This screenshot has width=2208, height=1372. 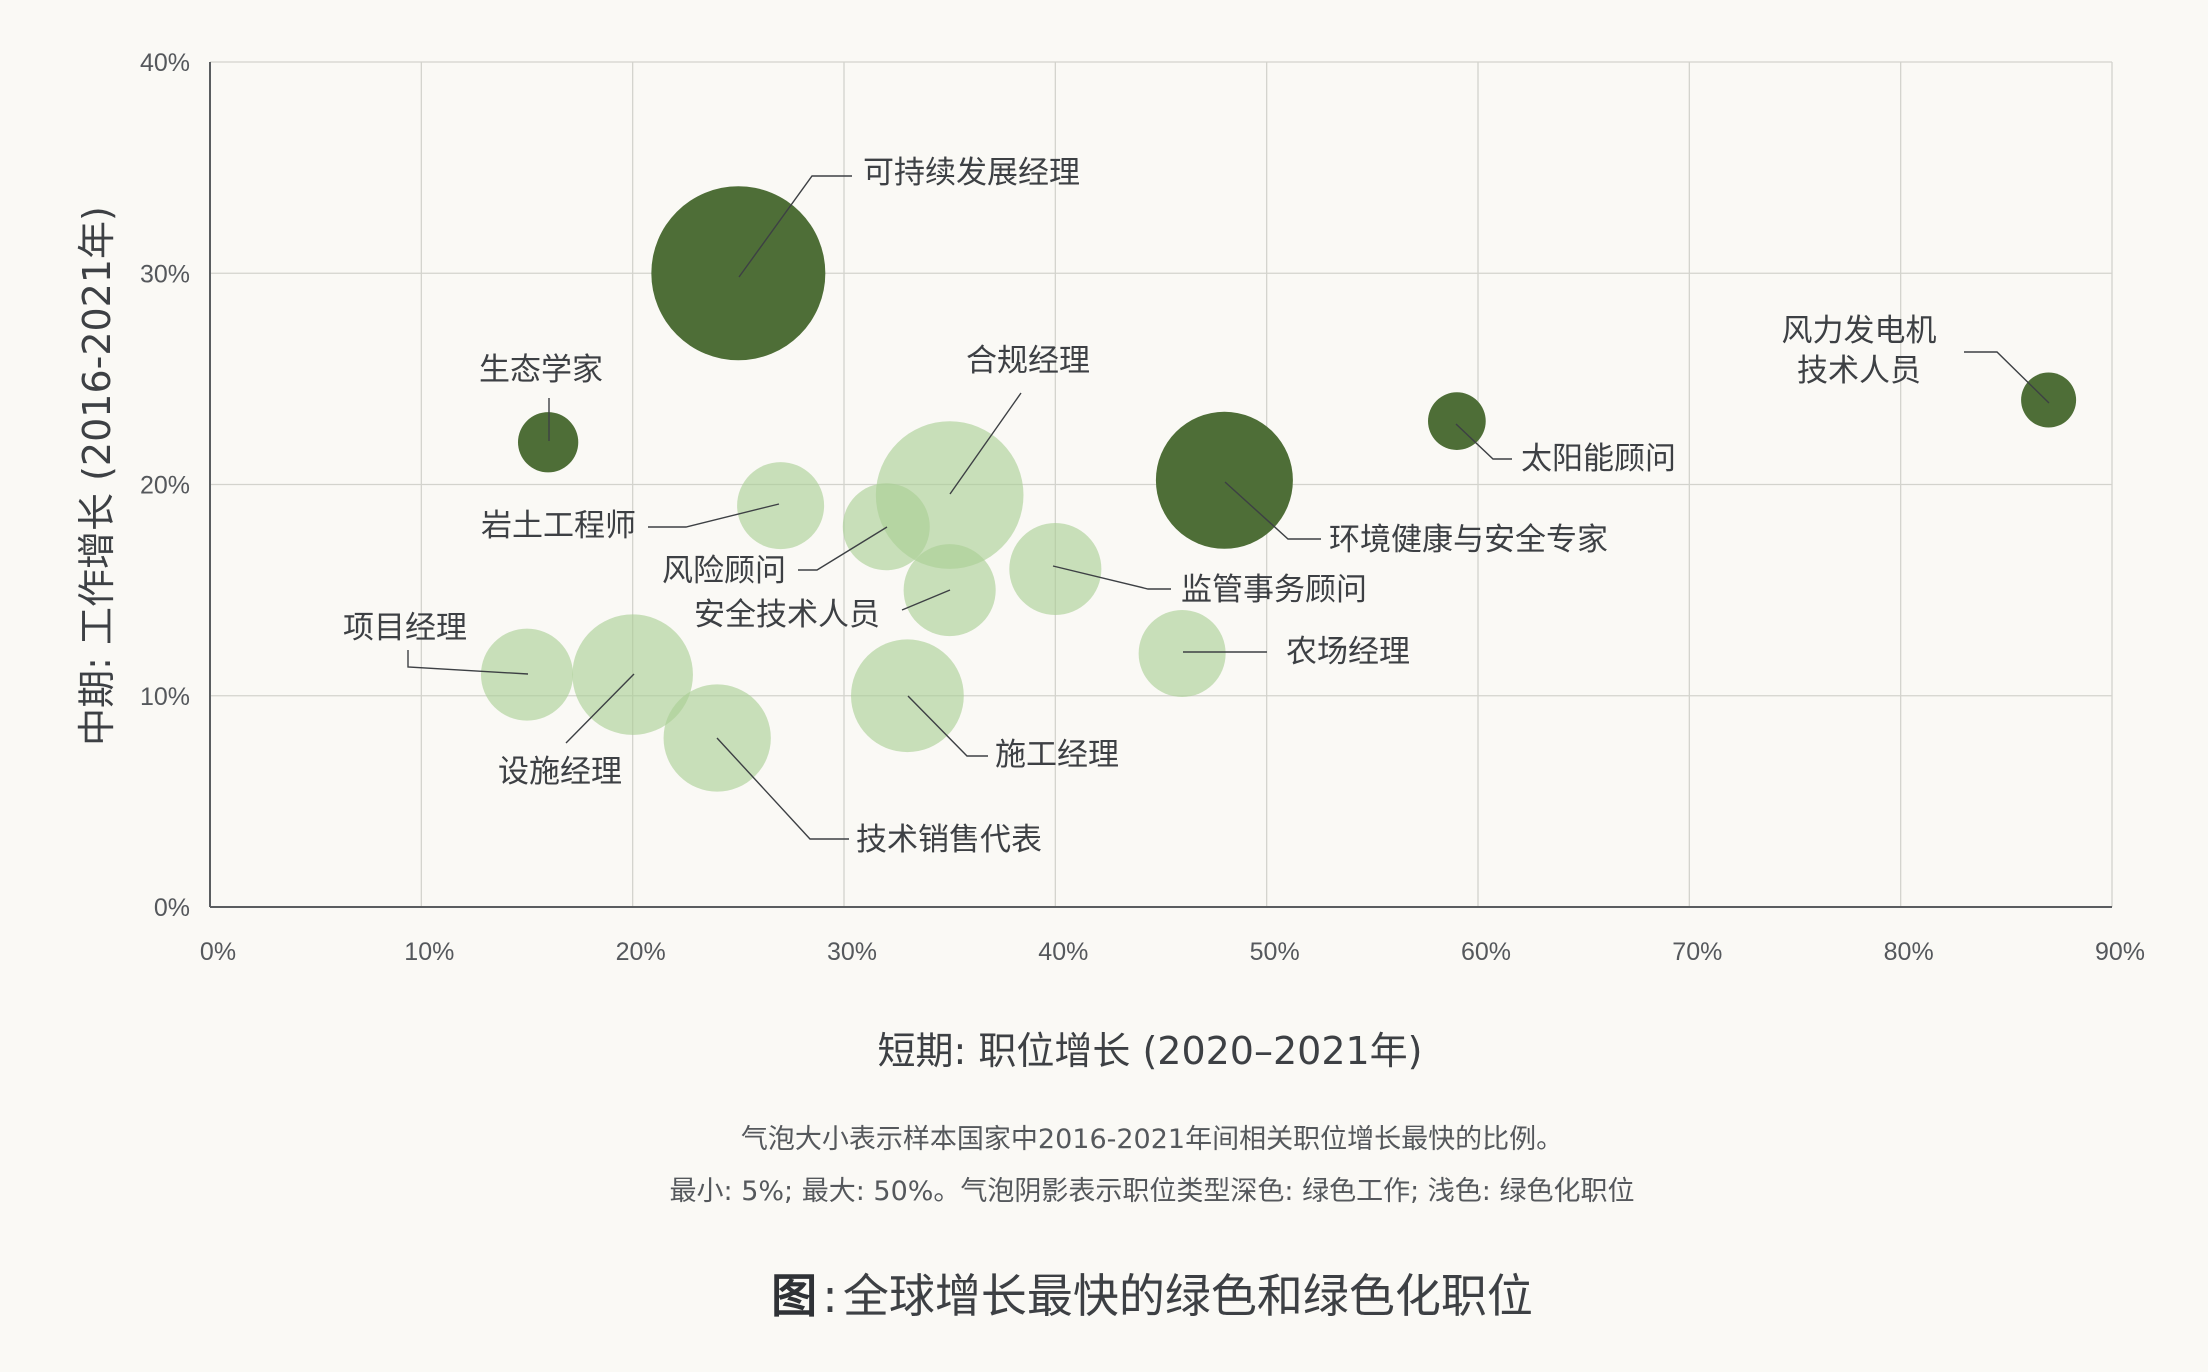 I want to click on label-project-manager: 项目经理, so click(x=405, y=628).